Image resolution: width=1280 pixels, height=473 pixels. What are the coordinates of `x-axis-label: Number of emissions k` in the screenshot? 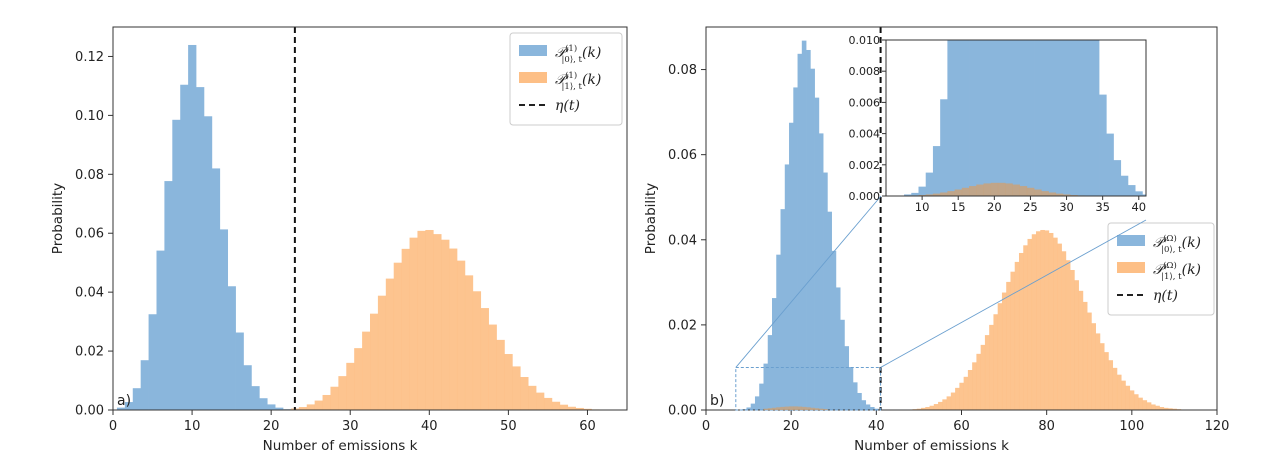 It's located at (340, 446).